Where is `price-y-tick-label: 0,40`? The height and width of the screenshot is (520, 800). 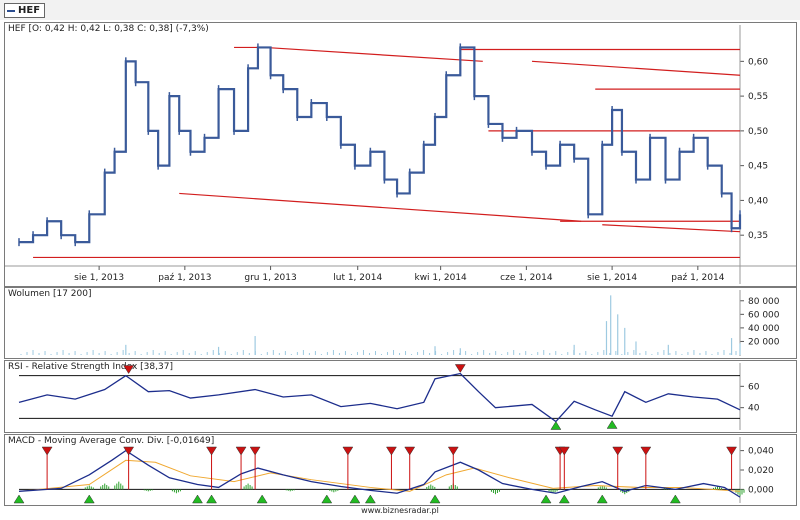
price-y-tick-label: 0,40 is located at coordinates (758, 201).